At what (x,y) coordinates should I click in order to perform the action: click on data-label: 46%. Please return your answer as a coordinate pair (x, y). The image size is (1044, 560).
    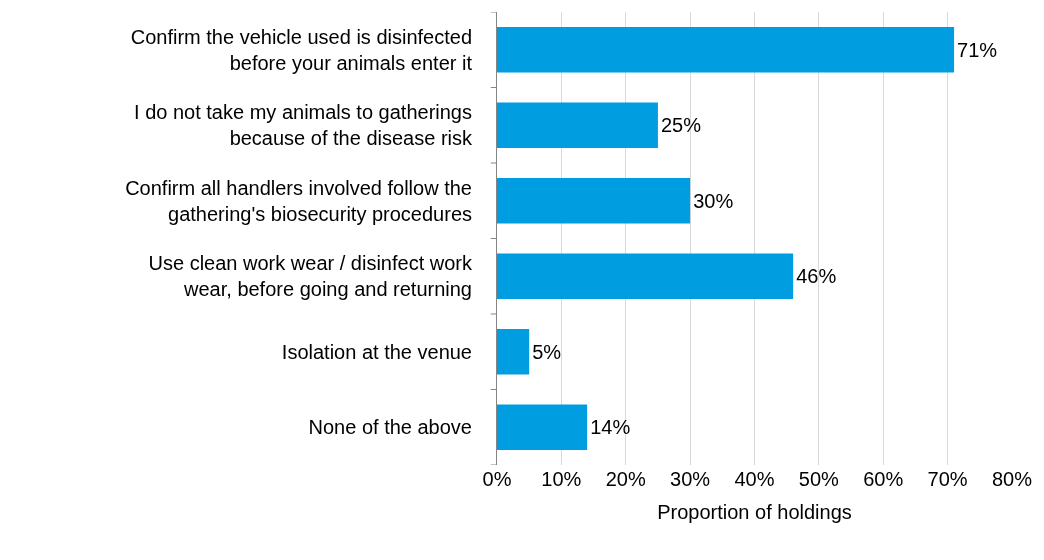
    Looking at the image, I should click on (816, 276).